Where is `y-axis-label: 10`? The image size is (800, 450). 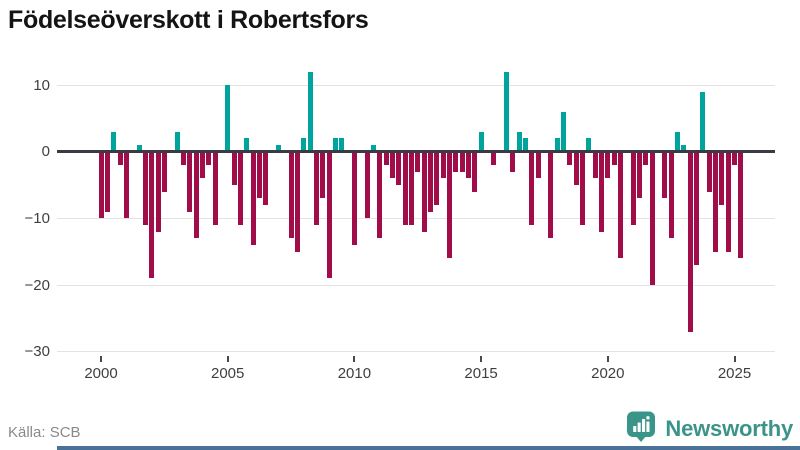 y-axis-label: 10 is located at coordinates (41, 85).